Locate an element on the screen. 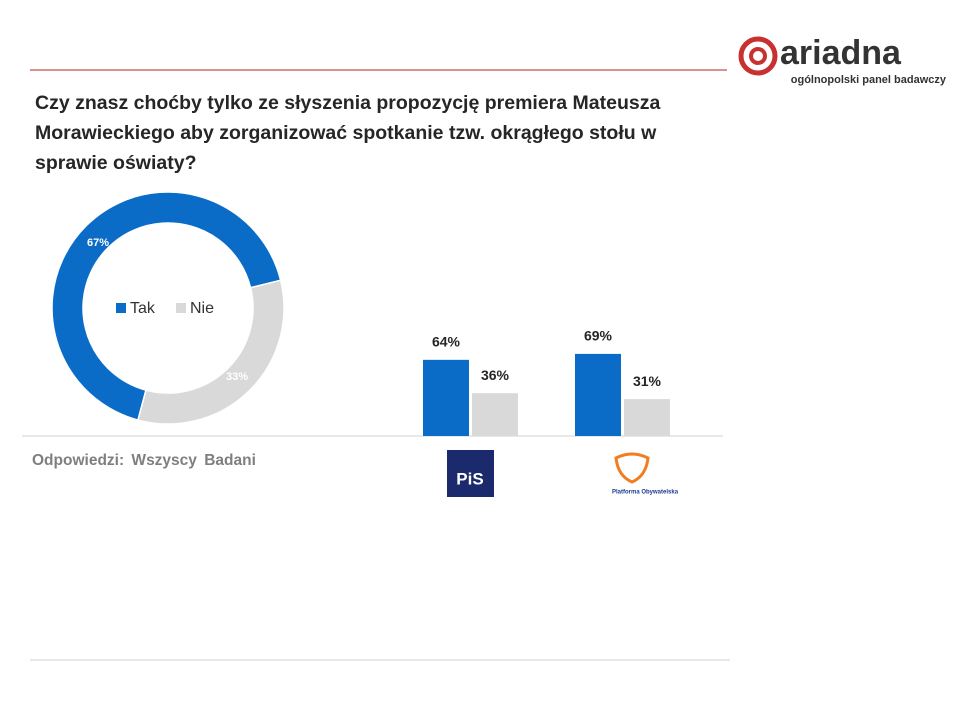  logo: ariadna ogólnopolski panel badawczy is located at coordinates (842, 60).